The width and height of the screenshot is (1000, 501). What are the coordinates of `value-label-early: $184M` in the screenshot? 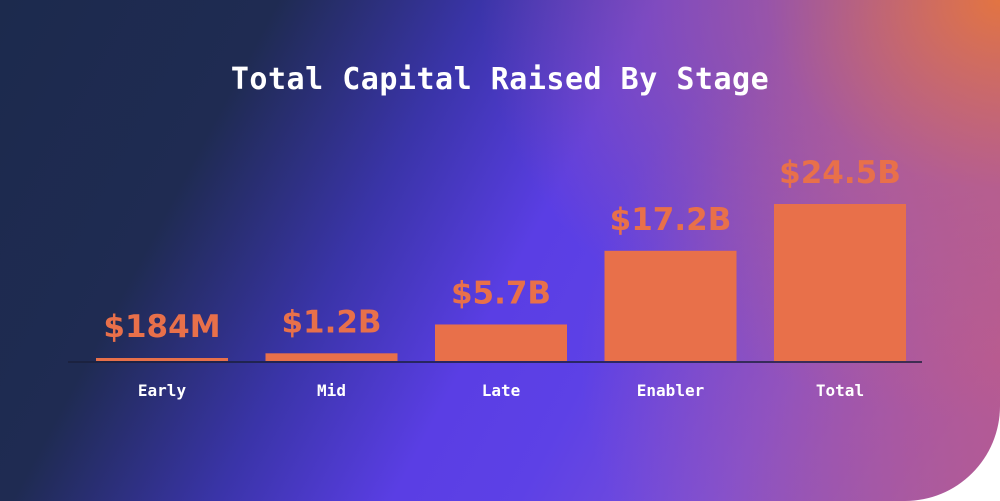 It's located at (161, 327).